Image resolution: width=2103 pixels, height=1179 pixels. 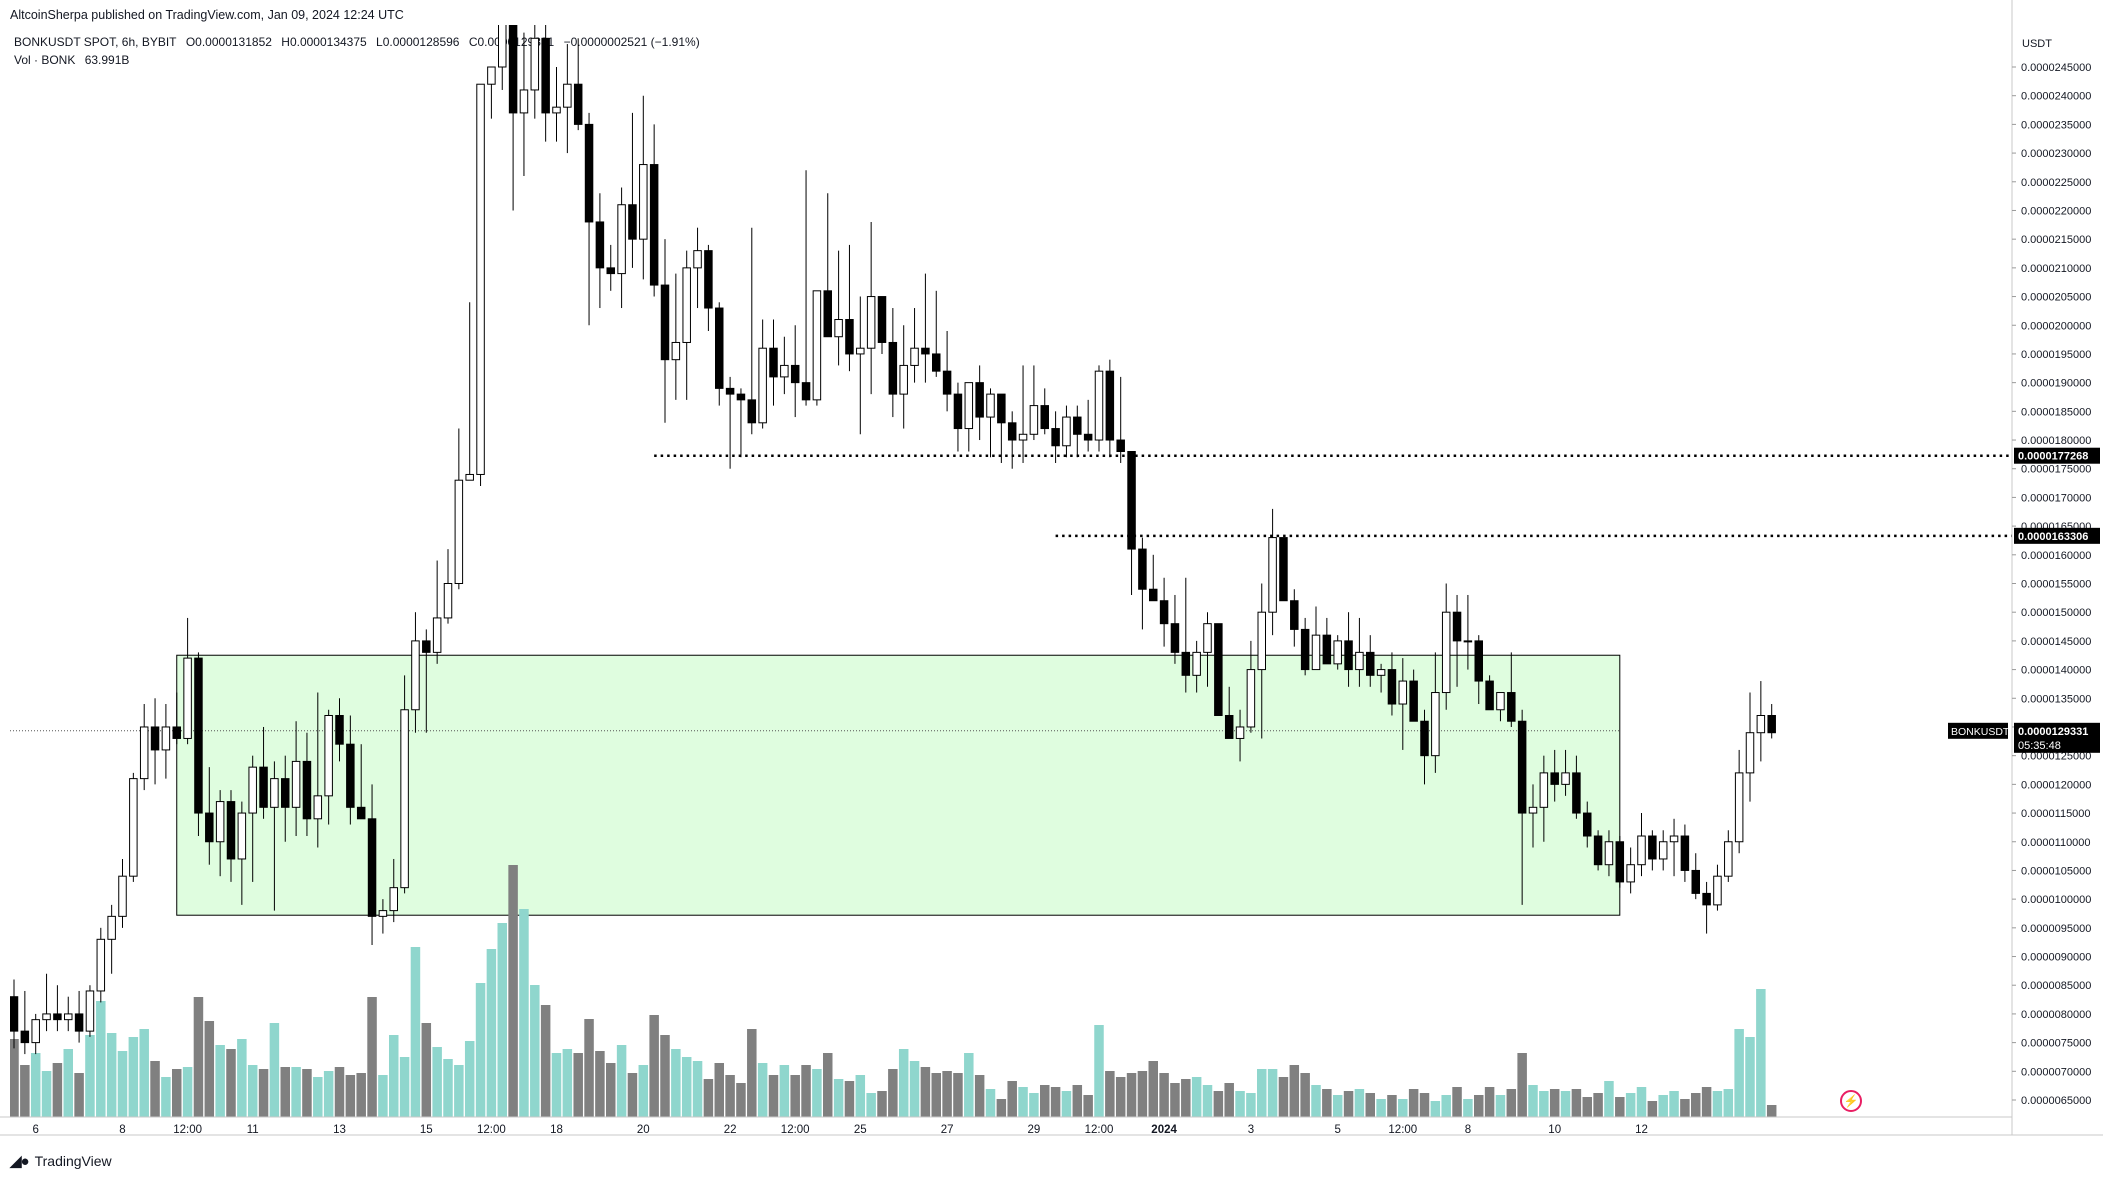 What do you see at coordinates (631, 42) in the screenshot?
I see `ohlc-change: −0.0000002521 (−1.91%)` at bounding box center [631, 42].